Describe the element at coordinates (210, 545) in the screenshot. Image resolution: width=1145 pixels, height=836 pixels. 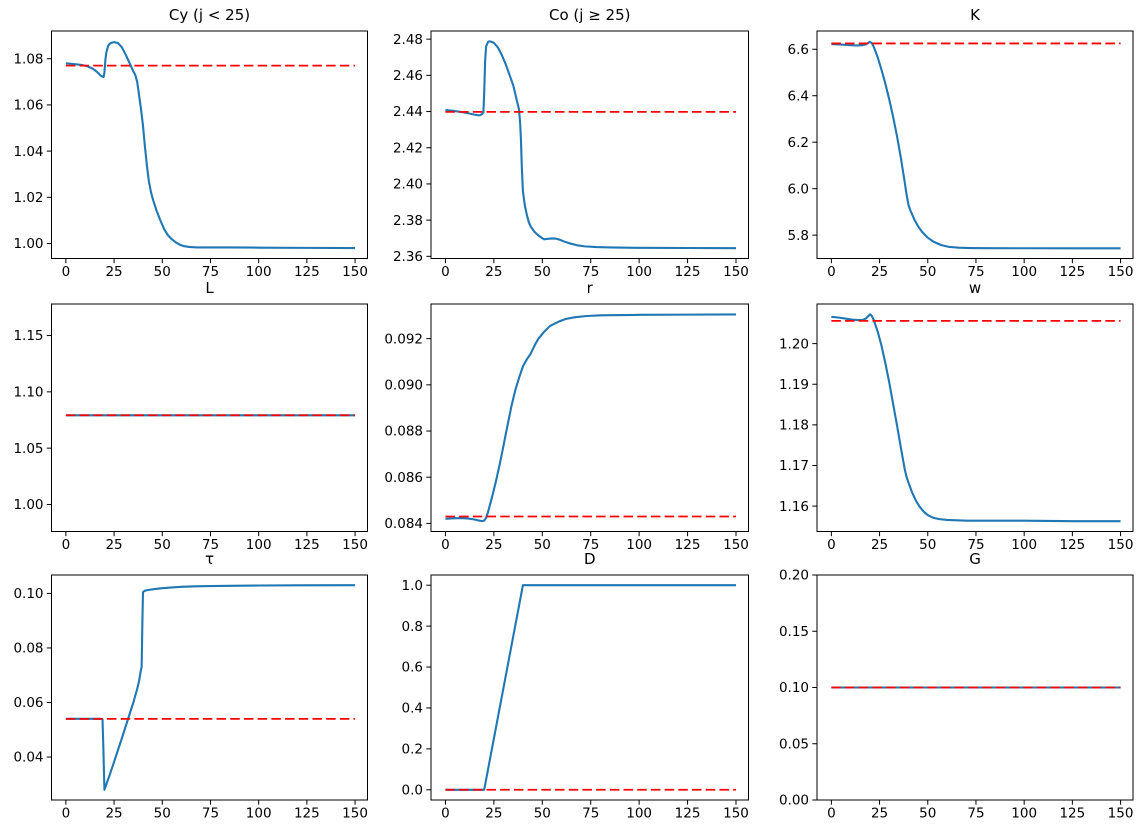
I see `x-tick-label-l: 75` at that location.